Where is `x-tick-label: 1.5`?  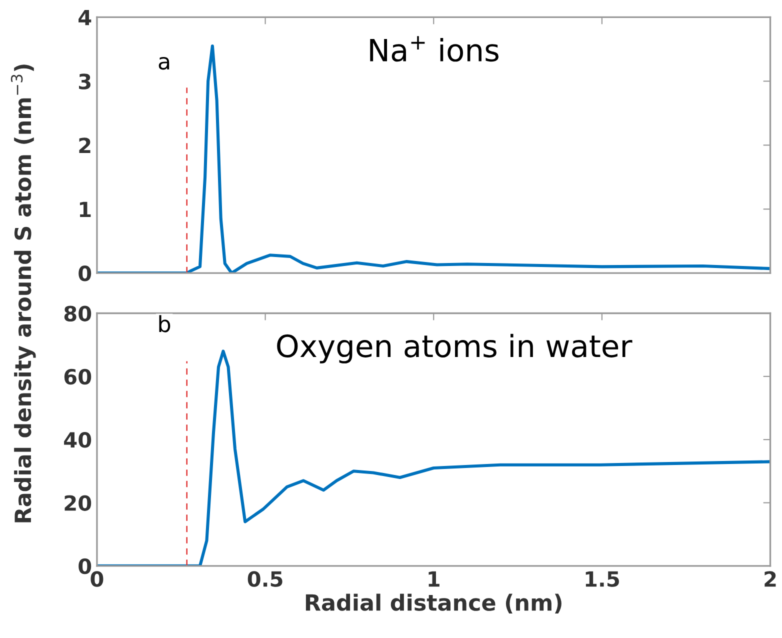
x-tick-label: 1.5 is located at coordinates (602, 579).